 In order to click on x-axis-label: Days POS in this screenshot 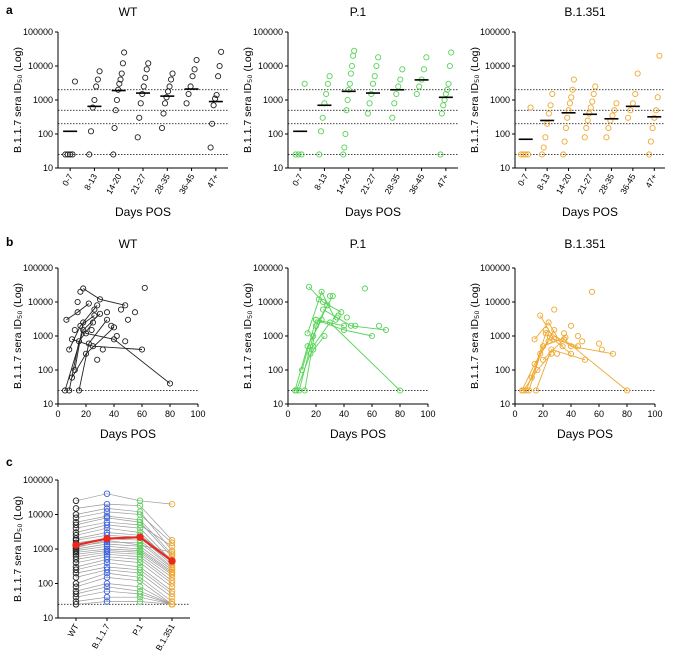, I will do `click(143, 212)`.